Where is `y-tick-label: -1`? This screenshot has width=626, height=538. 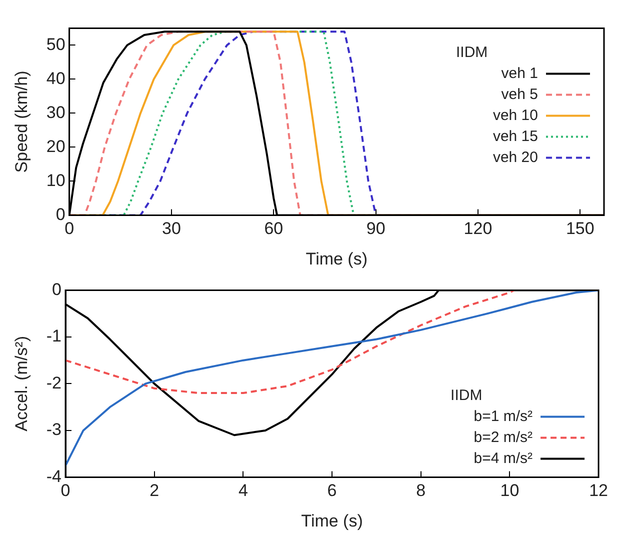
y-tick-label: -1 is located at coordinates (54, 336).